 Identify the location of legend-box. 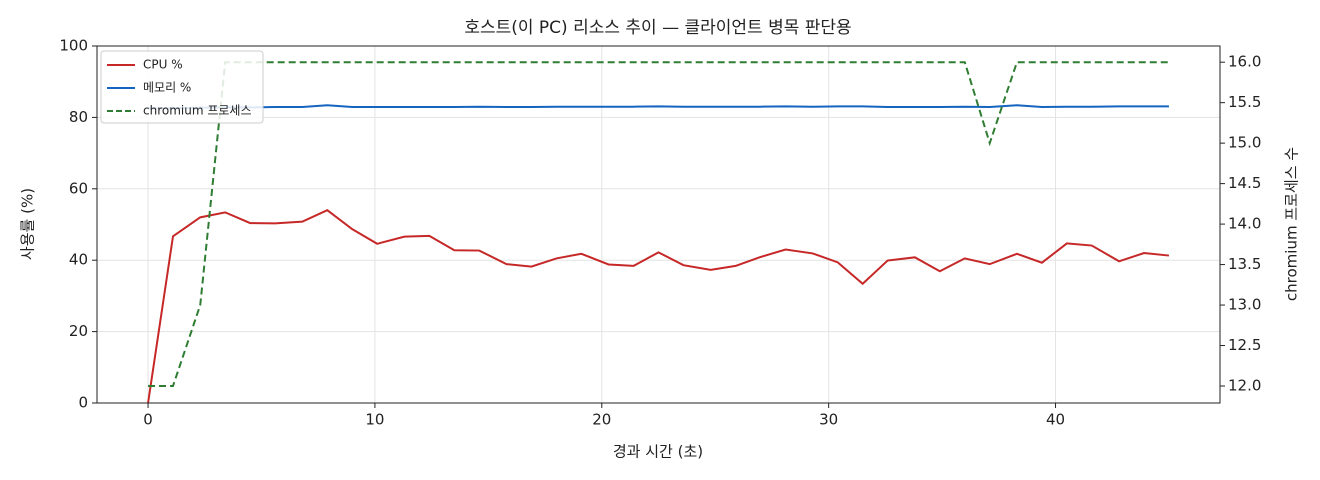
(182, 87).